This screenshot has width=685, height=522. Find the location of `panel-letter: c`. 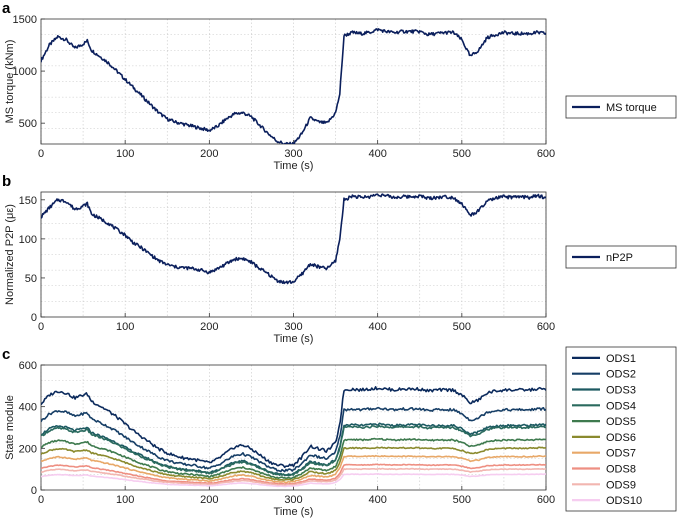

panel-letter: c is located at coordinates (6, 354).